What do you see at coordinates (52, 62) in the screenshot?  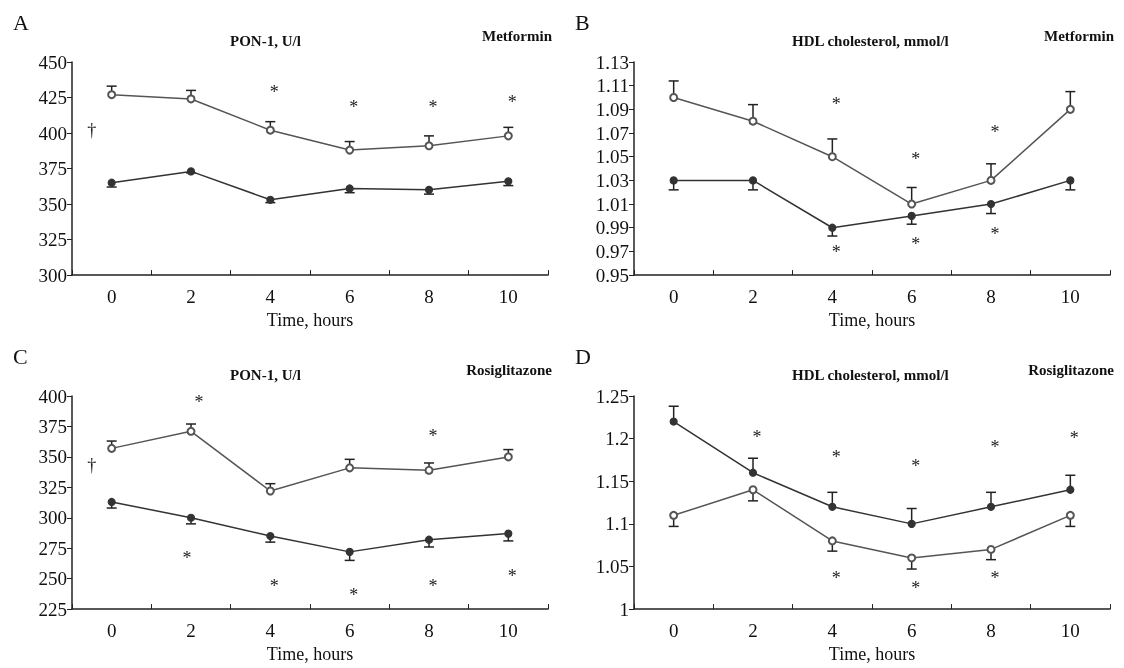 I see `y-tick-label: 450` at bounding box center [52, 62].